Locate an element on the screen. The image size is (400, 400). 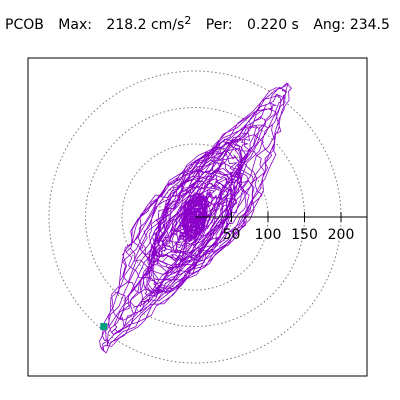
axis-tick-label-50: 50 is located at coordinates (232, 235).